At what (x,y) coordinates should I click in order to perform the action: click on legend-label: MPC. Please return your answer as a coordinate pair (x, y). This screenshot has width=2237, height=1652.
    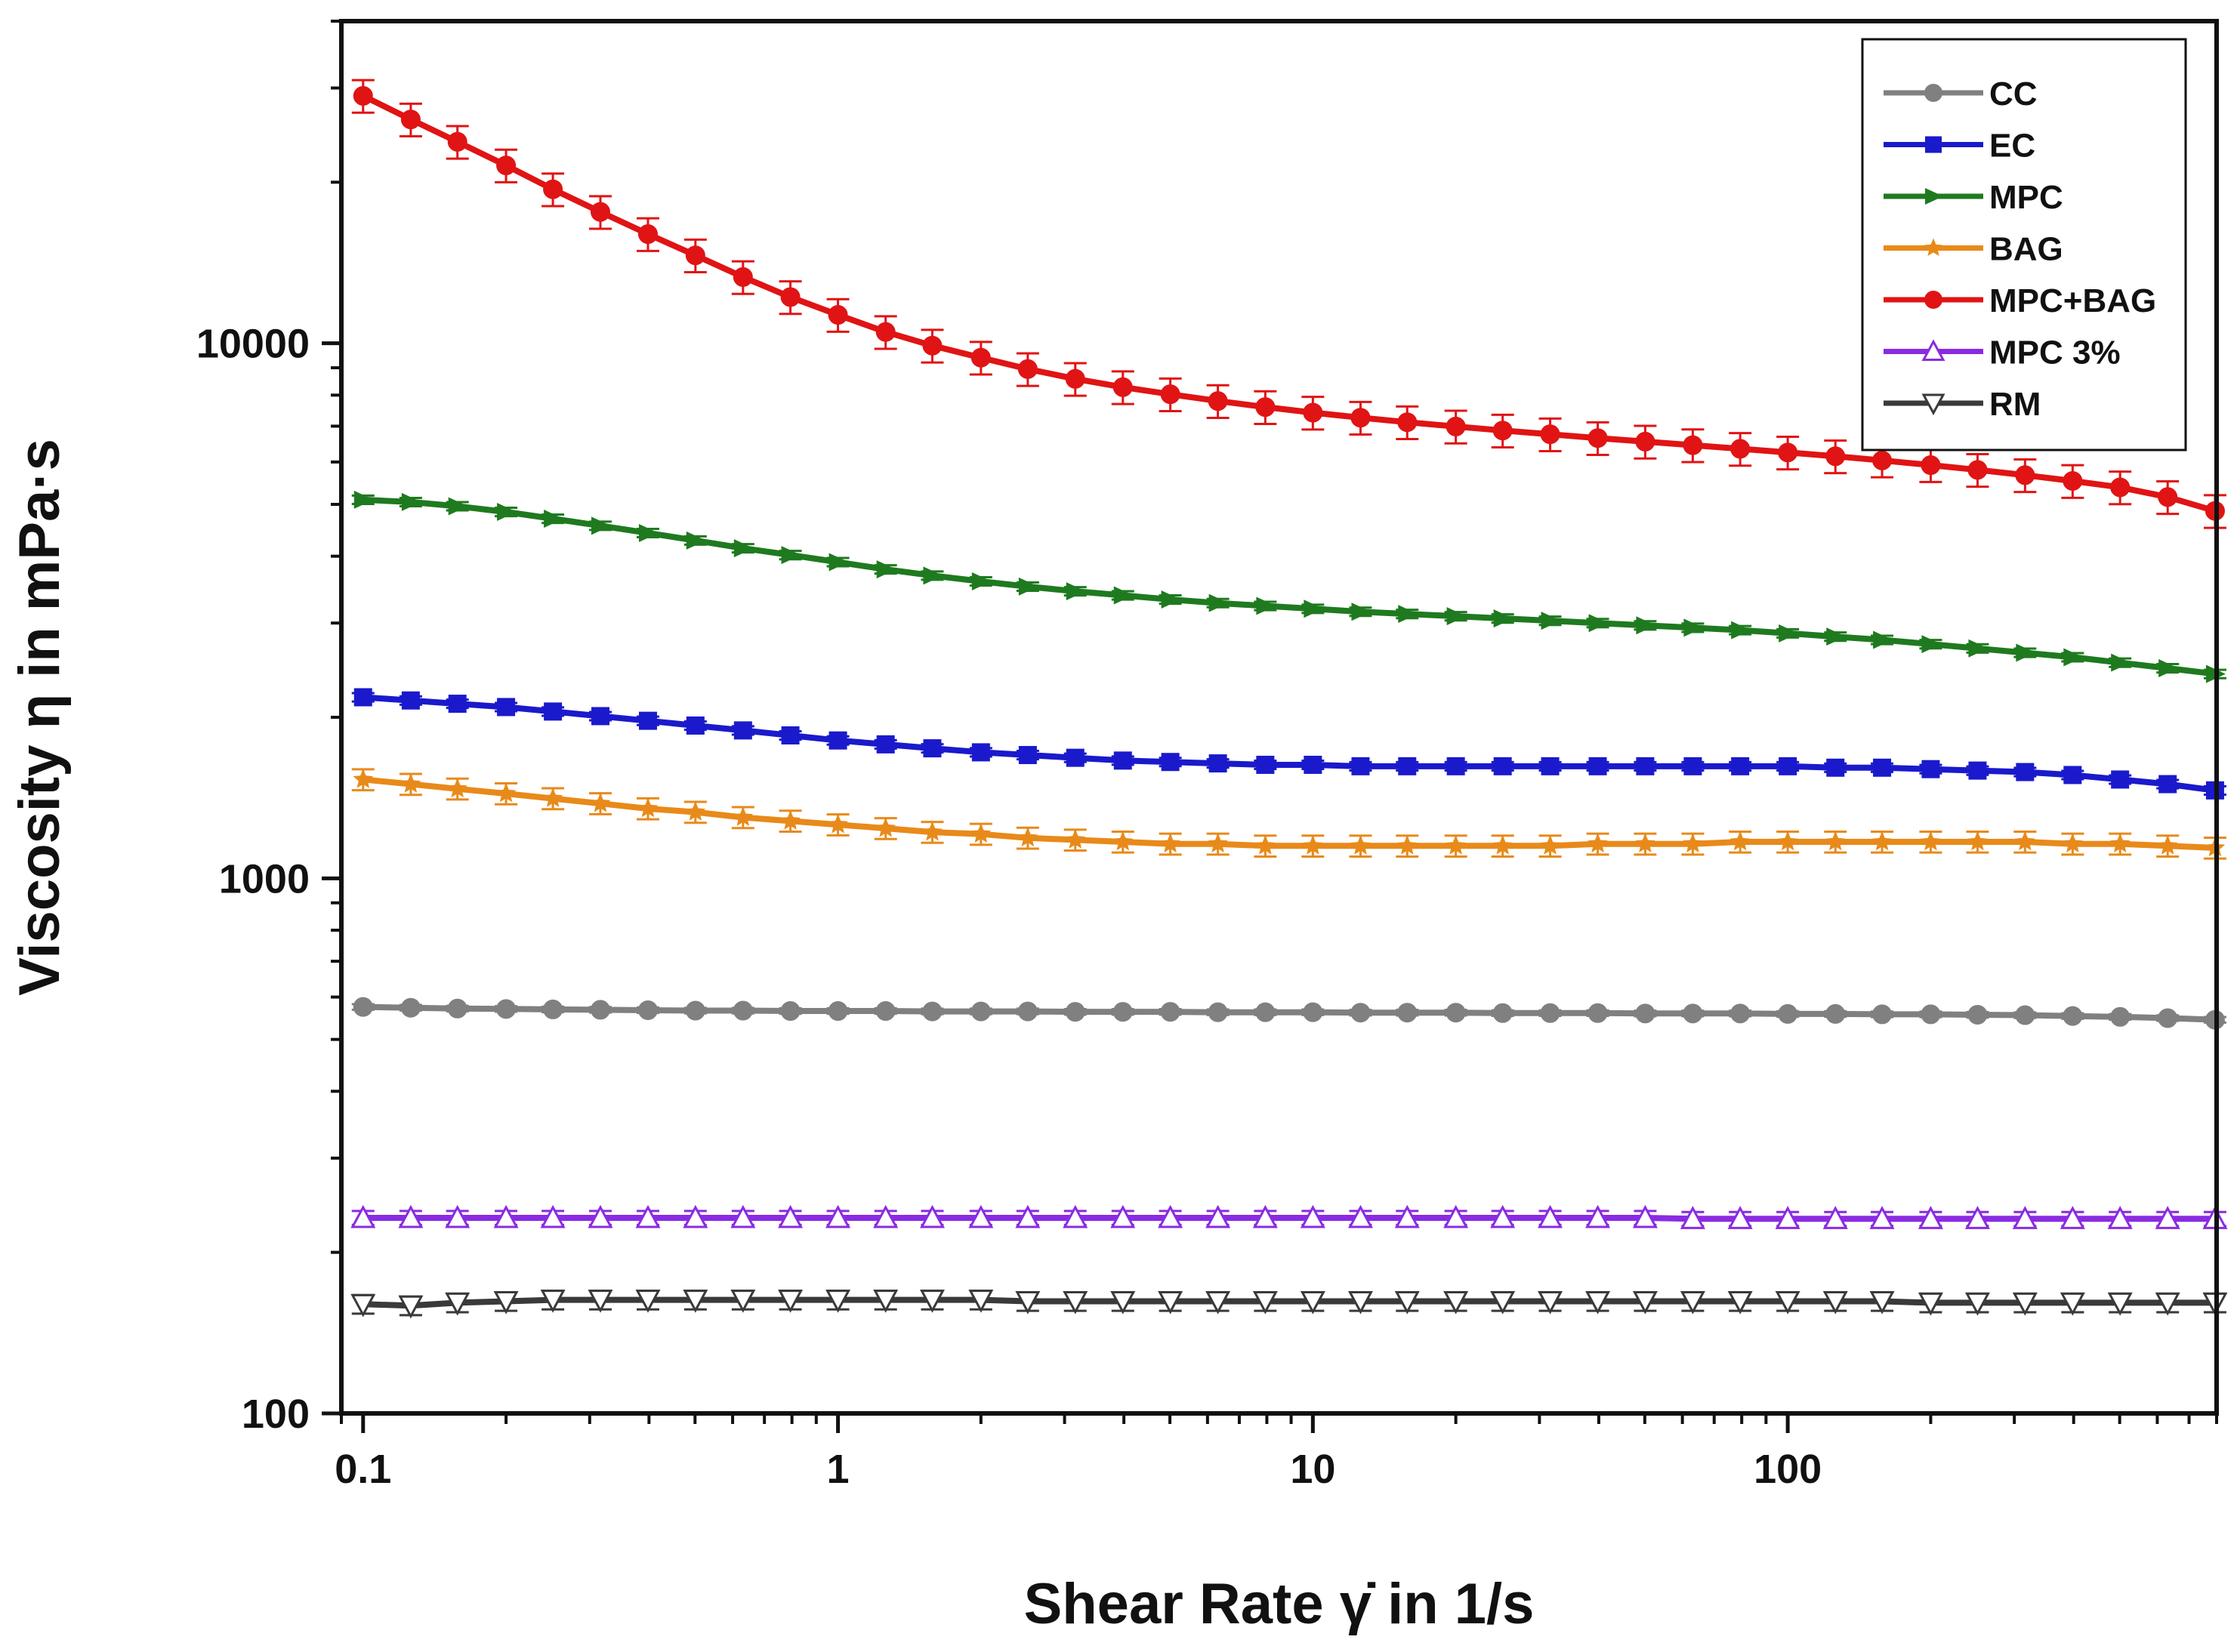
    Looking at the image, I should click on (2026, 198).